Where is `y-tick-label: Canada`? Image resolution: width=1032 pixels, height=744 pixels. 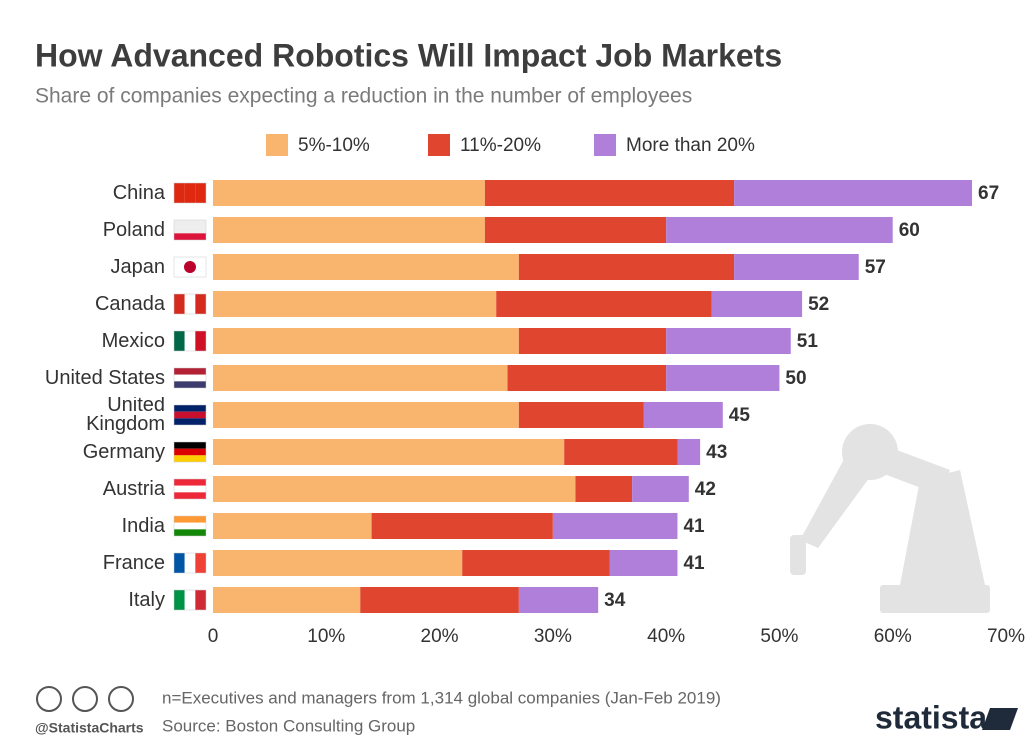
y-tick-label: Canada is located at coordinates (90, 304).